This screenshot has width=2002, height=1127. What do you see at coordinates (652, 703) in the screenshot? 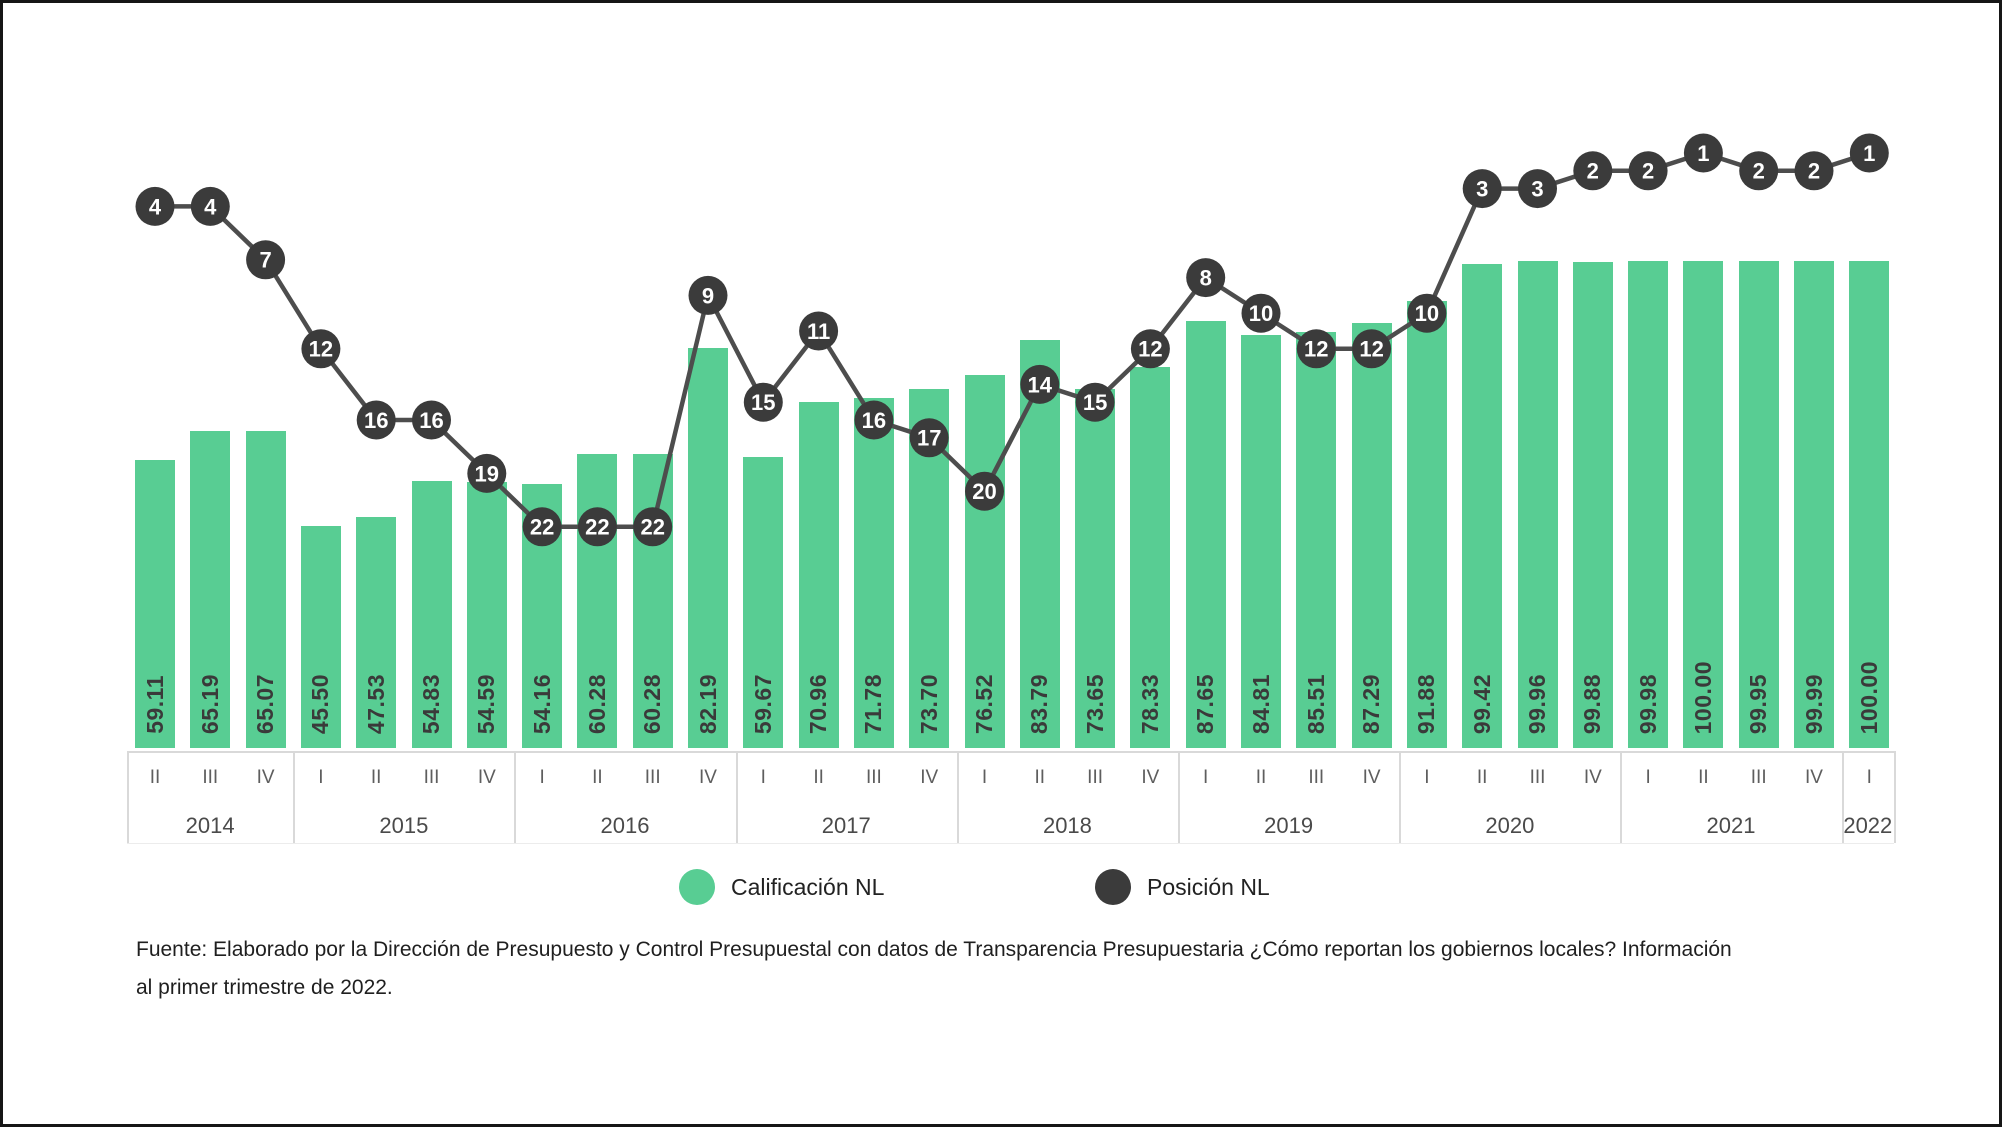
I see `bar-value-label: 60.28` at bounding box center [652, 703].